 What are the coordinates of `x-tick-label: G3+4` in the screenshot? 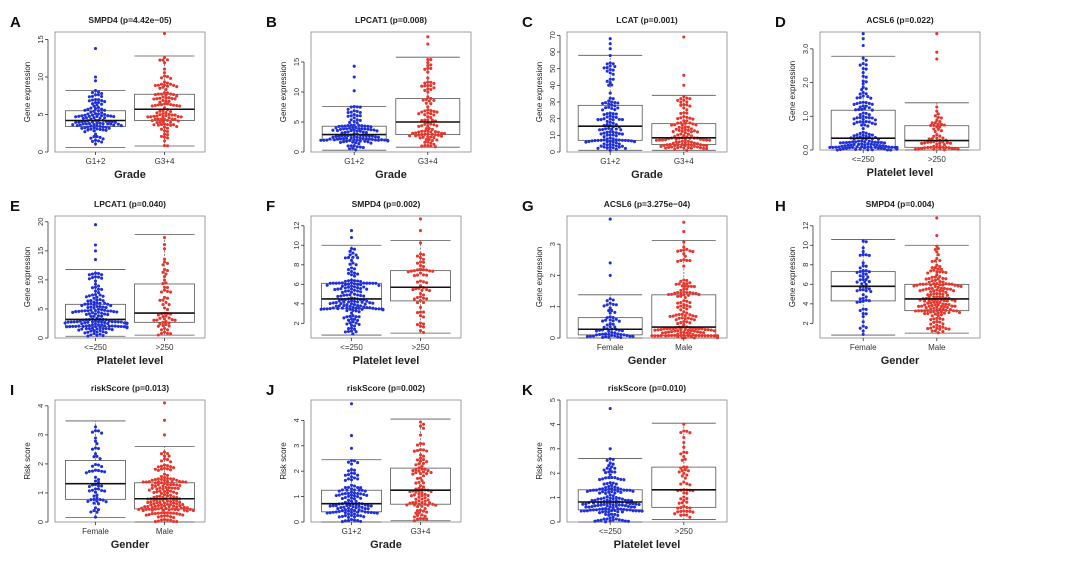 It's located at (165, 161).